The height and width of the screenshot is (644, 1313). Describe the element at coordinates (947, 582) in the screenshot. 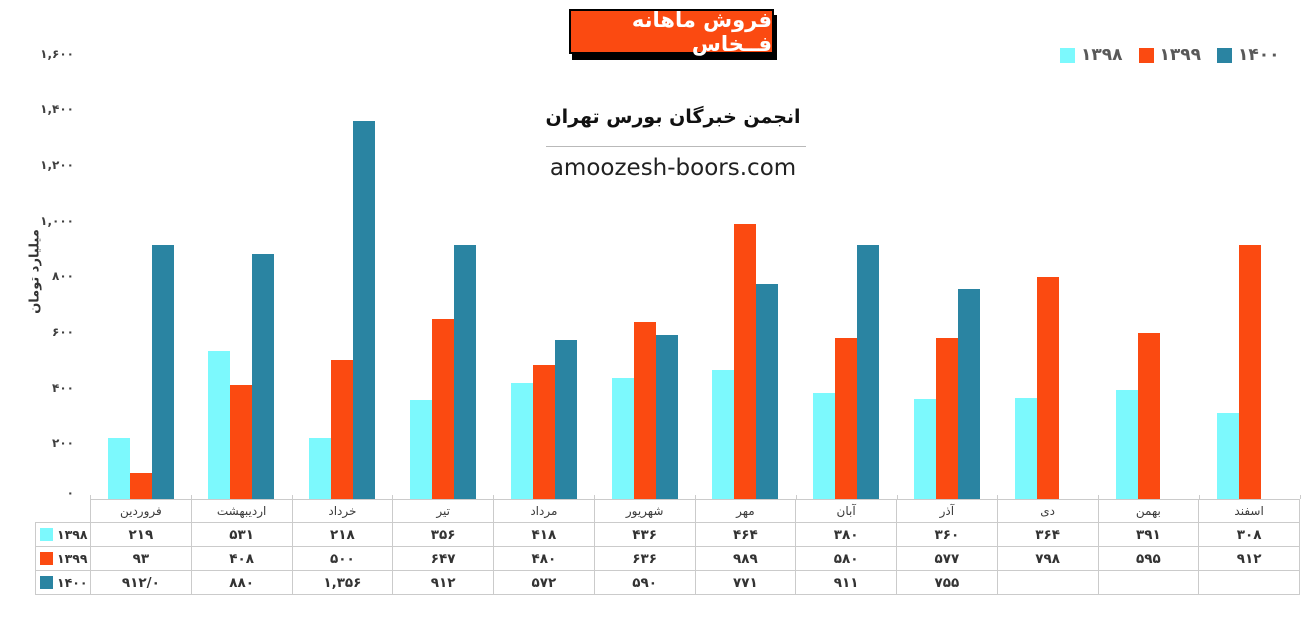

I see `value-1400-month-9: ۷۵۵` at that location.